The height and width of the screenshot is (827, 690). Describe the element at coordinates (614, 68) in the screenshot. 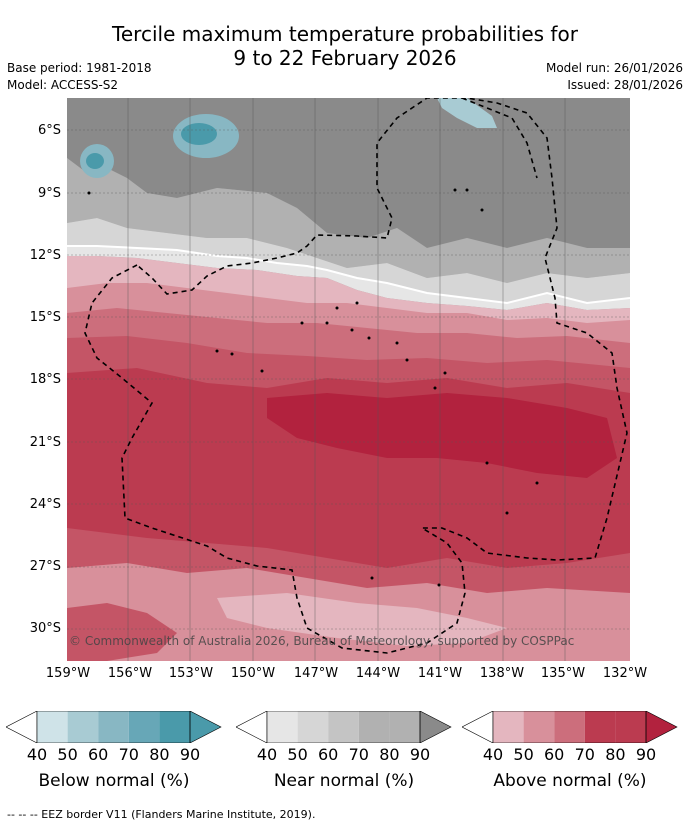

I see `model-run: Model run: 26/01/2026` at that location.